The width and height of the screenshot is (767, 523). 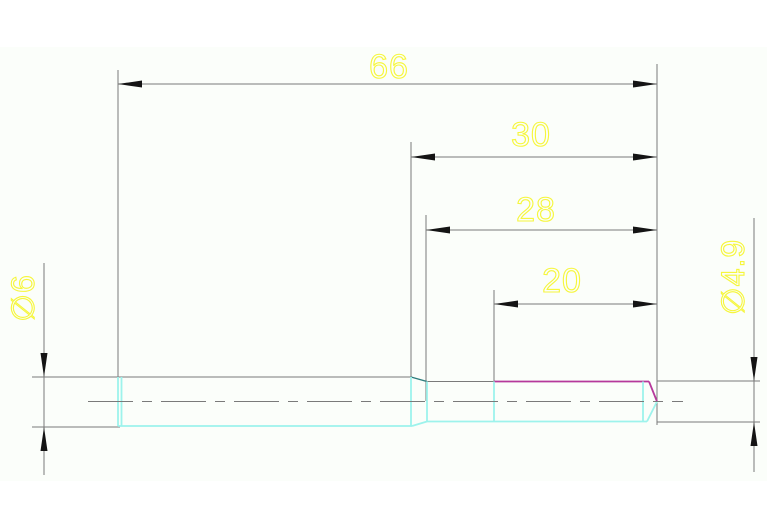 What do you see at coordinates (536, 210) in the screenshot?
I see `dim-text-28: 28` at bounding box center [536, 210].